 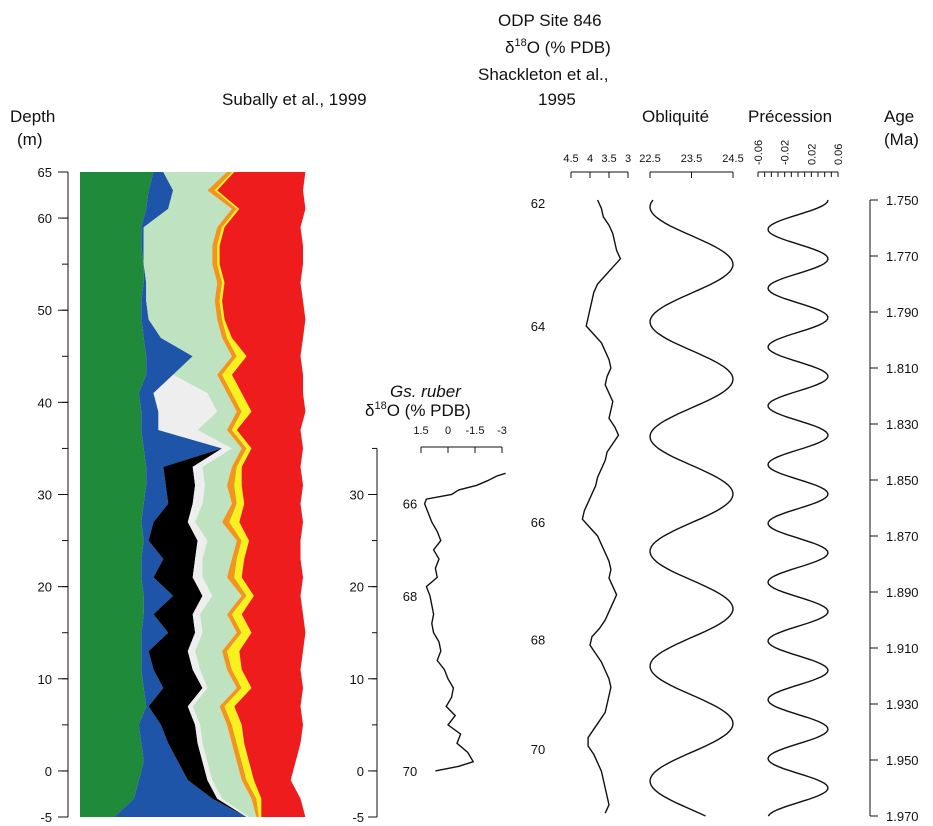 I want to click on age-tick-label: 1.950, so click(x=902, y=760).